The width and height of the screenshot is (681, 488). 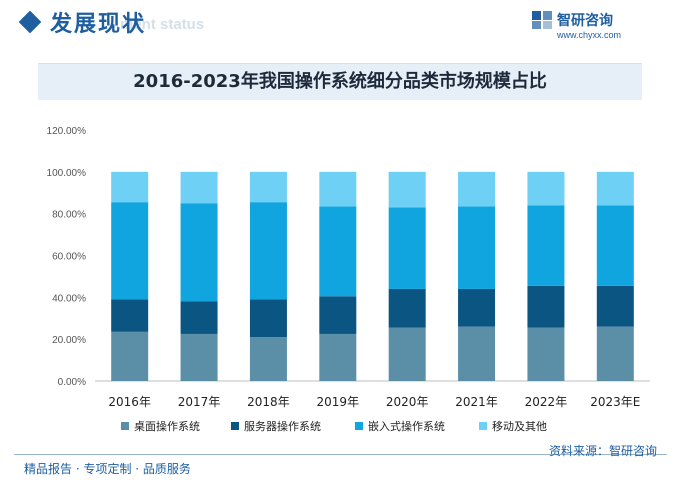 I want to click on brand-logo: 智研咨询 www.chyxx.com, so click(x=591, y=26).